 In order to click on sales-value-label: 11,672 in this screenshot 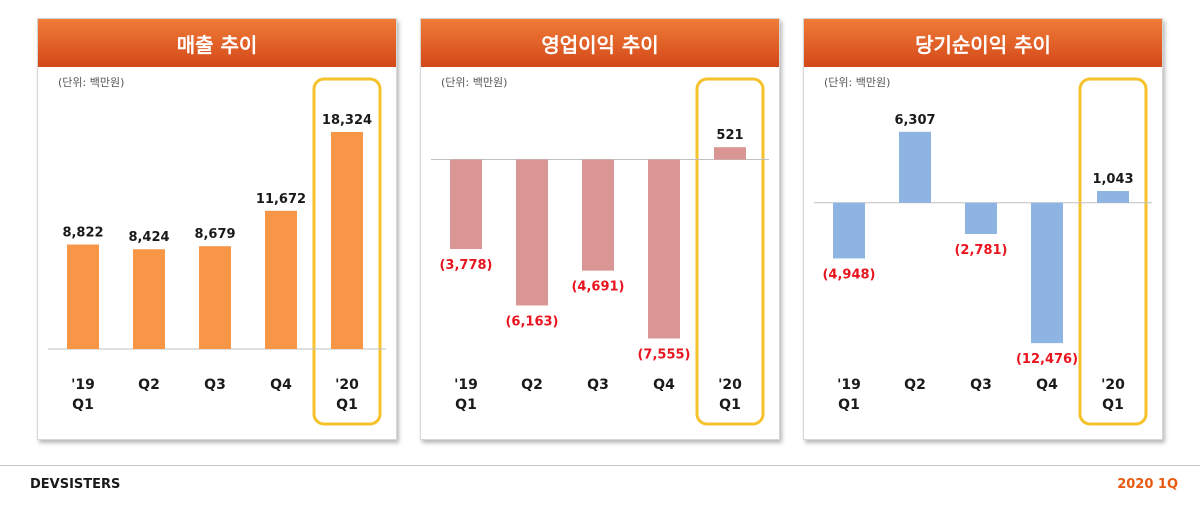, I will do `click(281, 199)`.